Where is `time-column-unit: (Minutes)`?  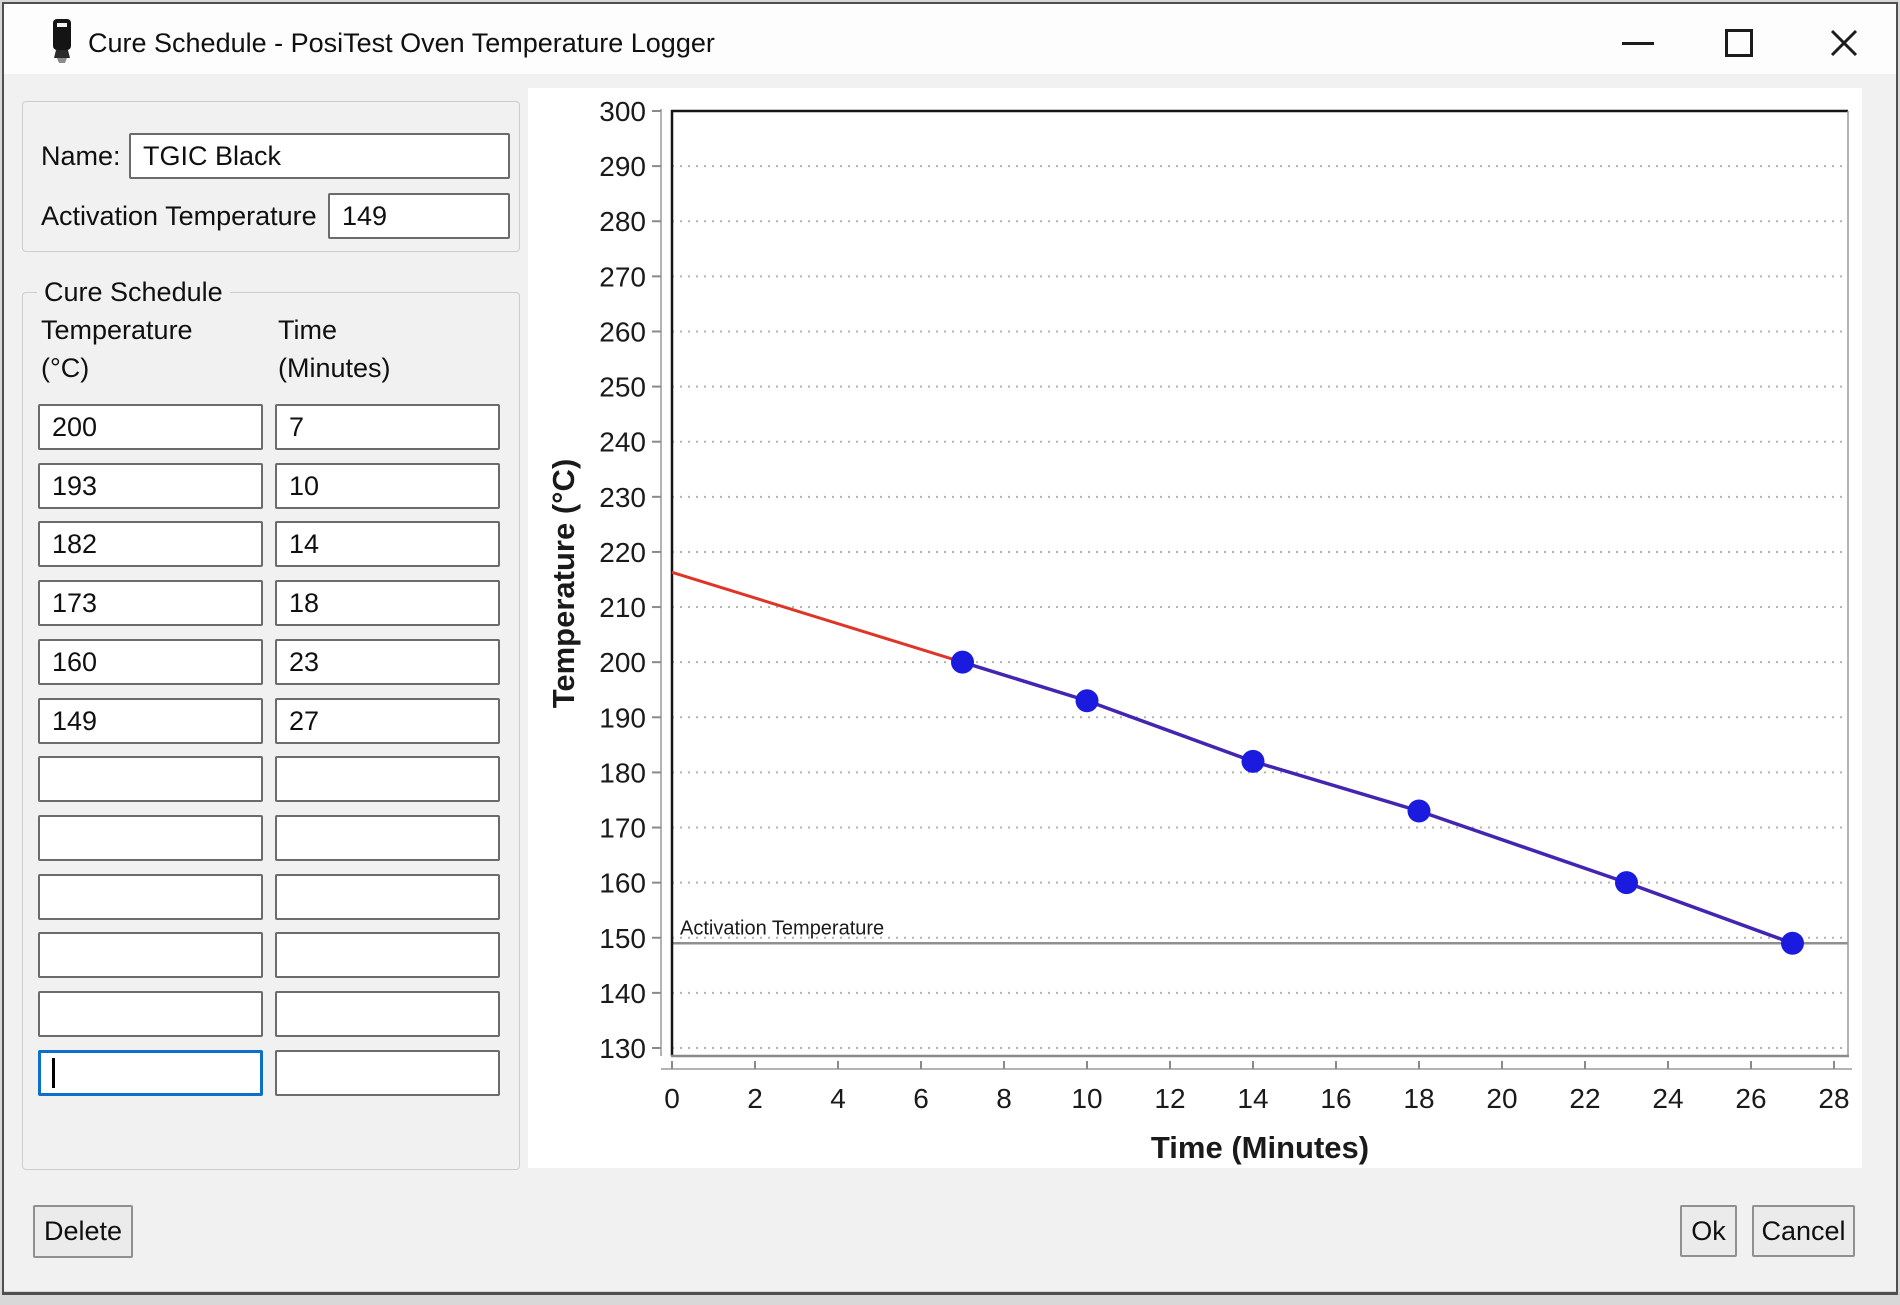
time-column-unit: (Minutes) is located at coordinates (334, 368).